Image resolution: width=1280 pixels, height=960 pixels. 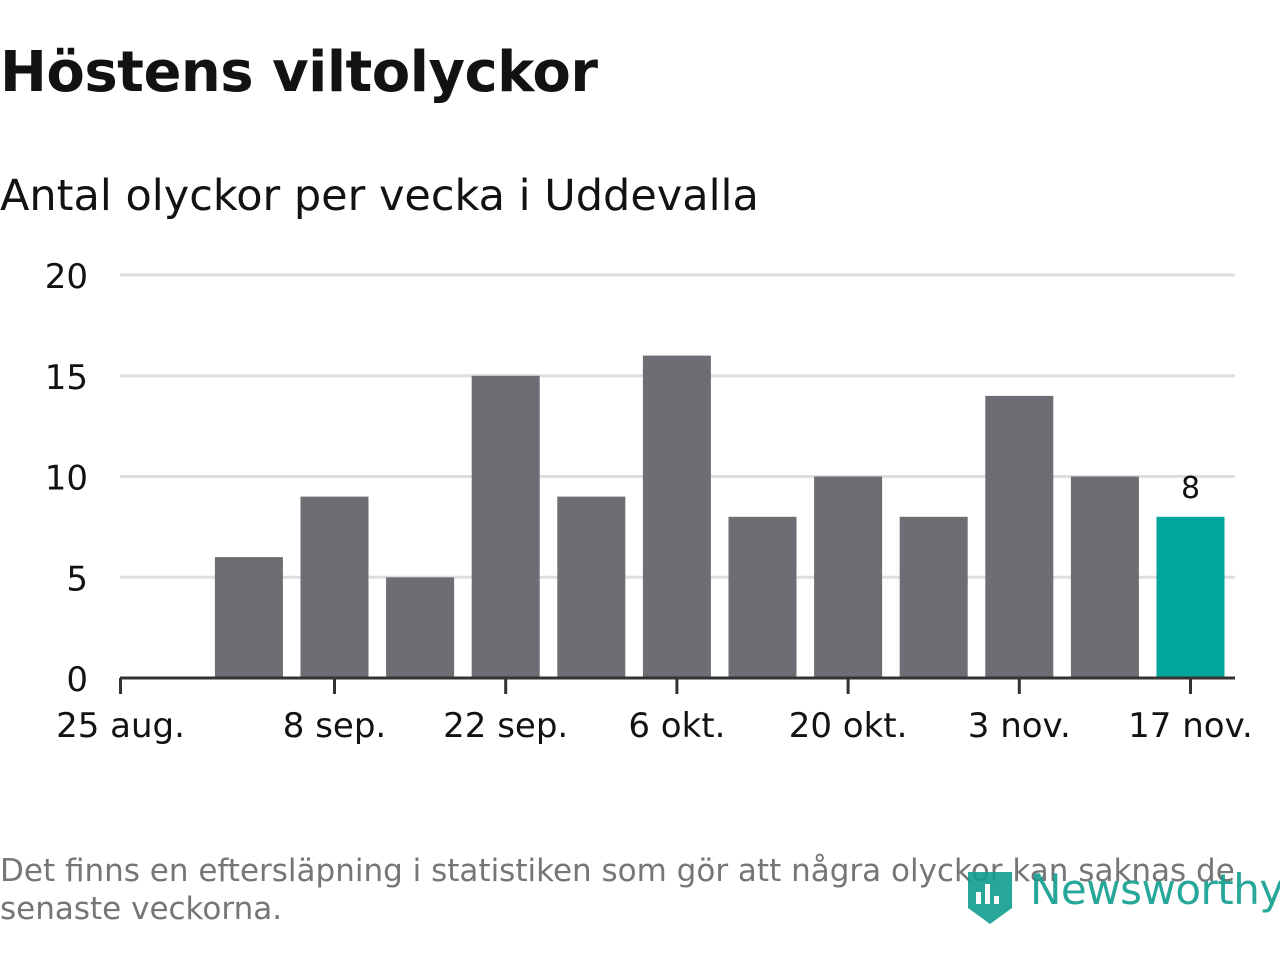 I want to click on data-label: 8, so click(x=1190, y=488).